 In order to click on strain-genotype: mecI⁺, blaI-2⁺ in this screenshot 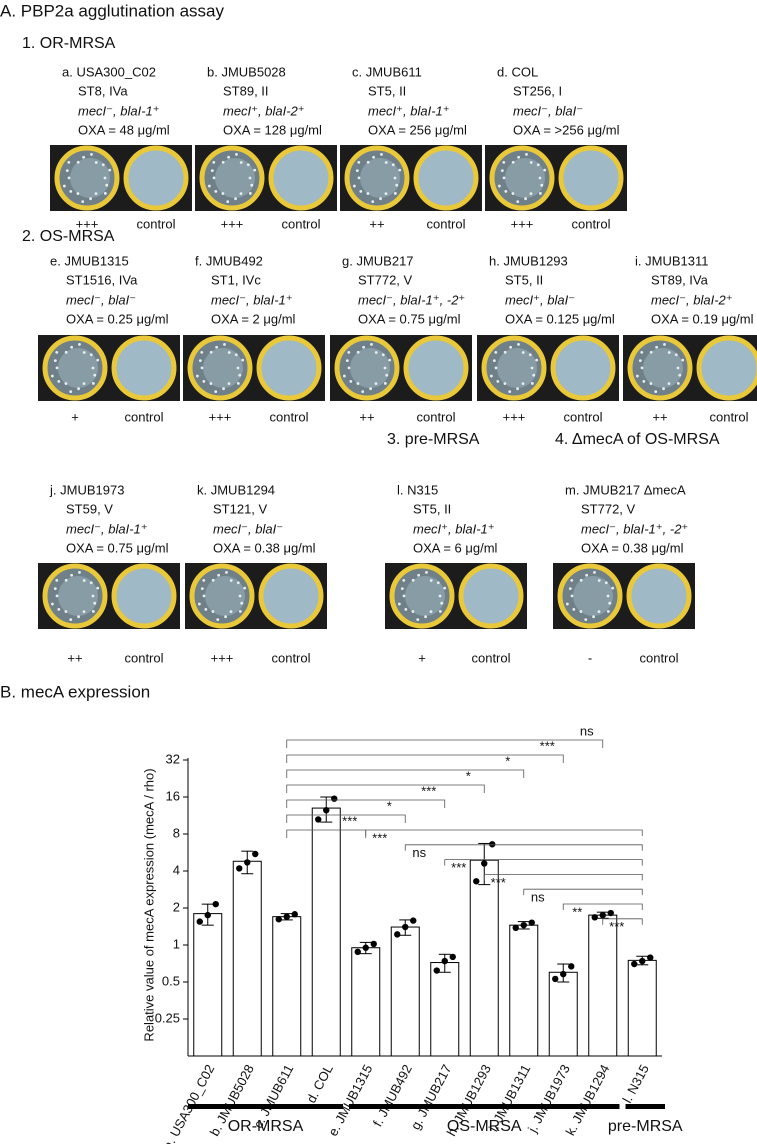, I will do `click(264, 110)`.